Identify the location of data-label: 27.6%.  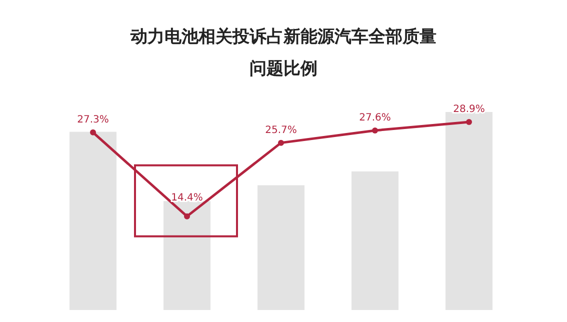
(375, 118).